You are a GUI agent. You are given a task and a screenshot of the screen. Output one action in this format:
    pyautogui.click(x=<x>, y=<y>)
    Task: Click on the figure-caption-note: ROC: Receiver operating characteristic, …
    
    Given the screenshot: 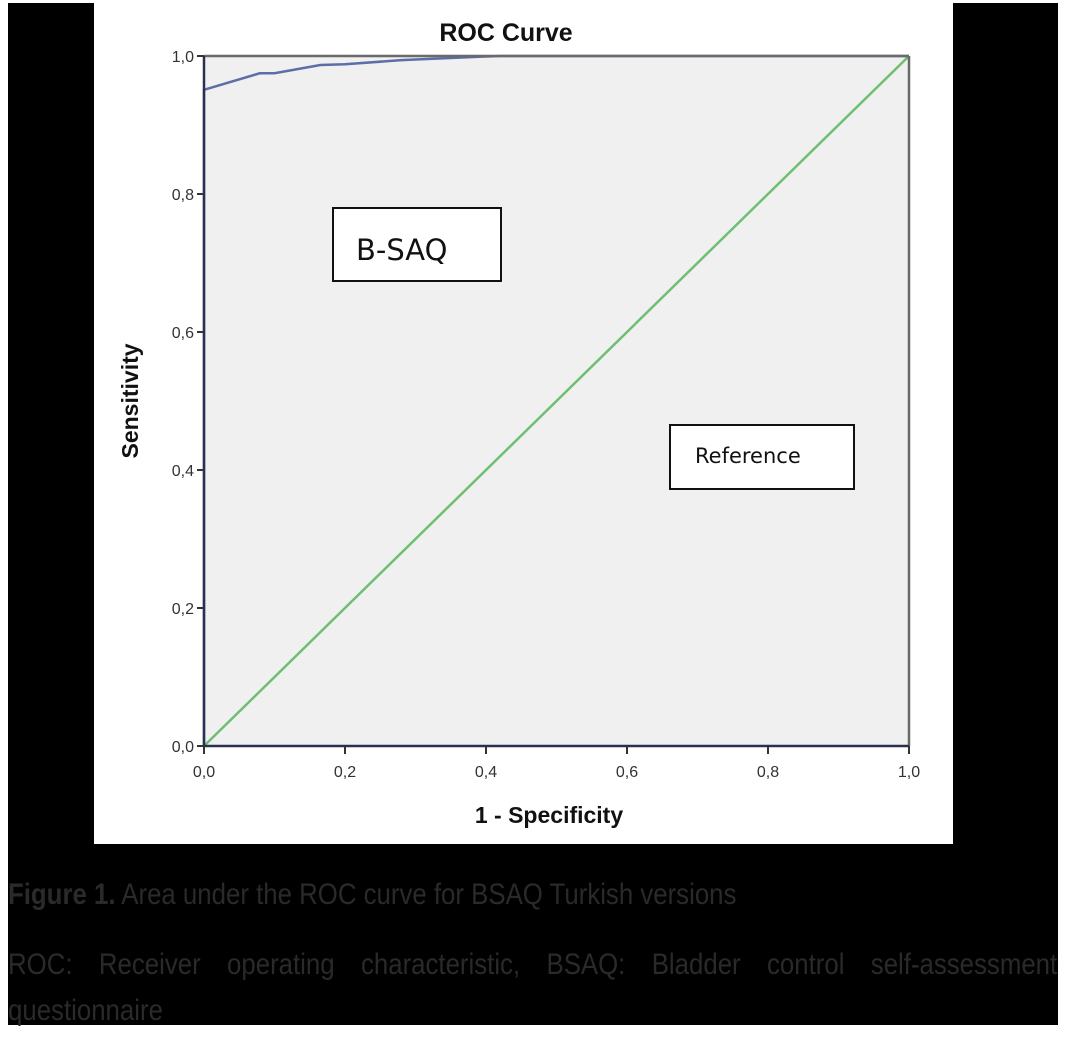 What is the action you would take?
    pyautogui.click(x=533, y=987)
    